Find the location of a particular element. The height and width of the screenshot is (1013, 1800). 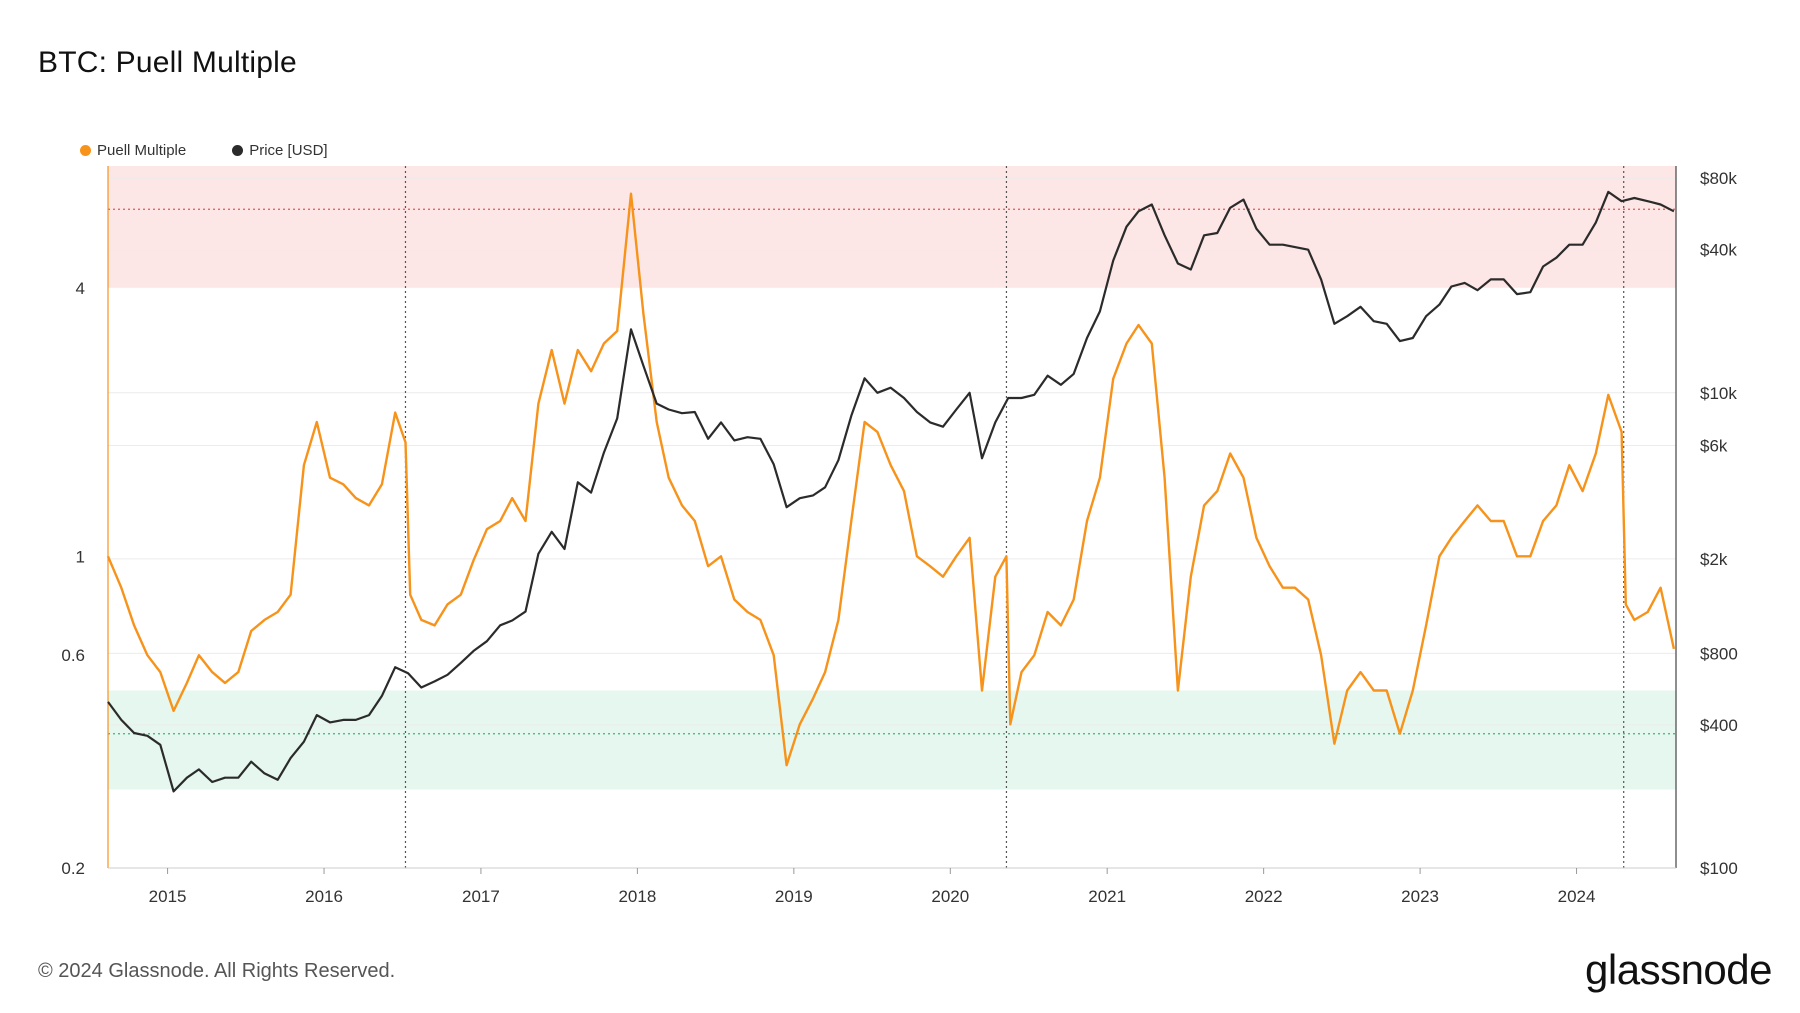

x-tick-label-2: 2017 is located at coordinates (481, 896).